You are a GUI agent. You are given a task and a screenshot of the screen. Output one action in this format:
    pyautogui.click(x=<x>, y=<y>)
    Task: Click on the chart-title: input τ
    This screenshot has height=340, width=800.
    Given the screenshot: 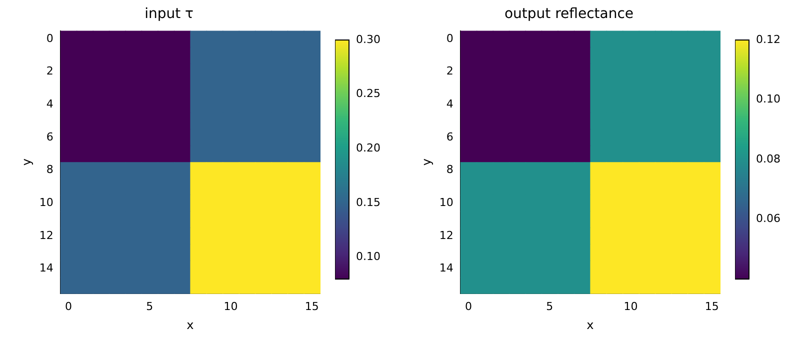 What is the action you would take?
    pyautogui.click(x=169, y=14)
    